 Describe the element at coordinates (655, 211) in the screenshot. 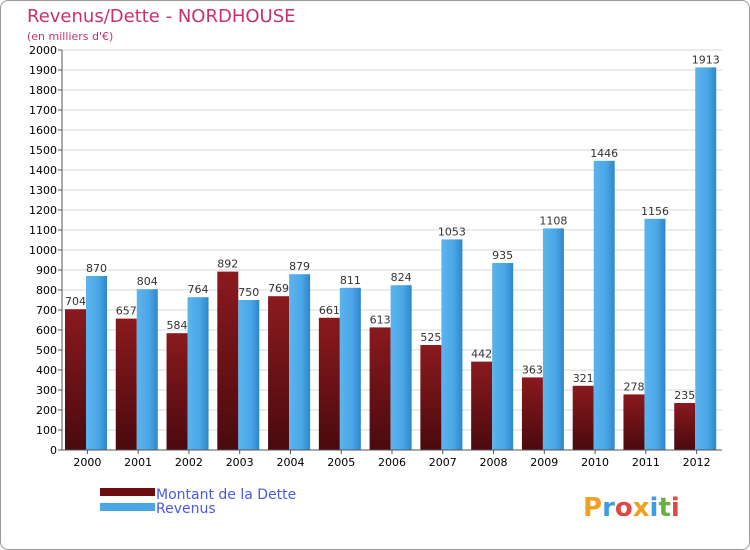

I see `data-label: 1156` at that location.